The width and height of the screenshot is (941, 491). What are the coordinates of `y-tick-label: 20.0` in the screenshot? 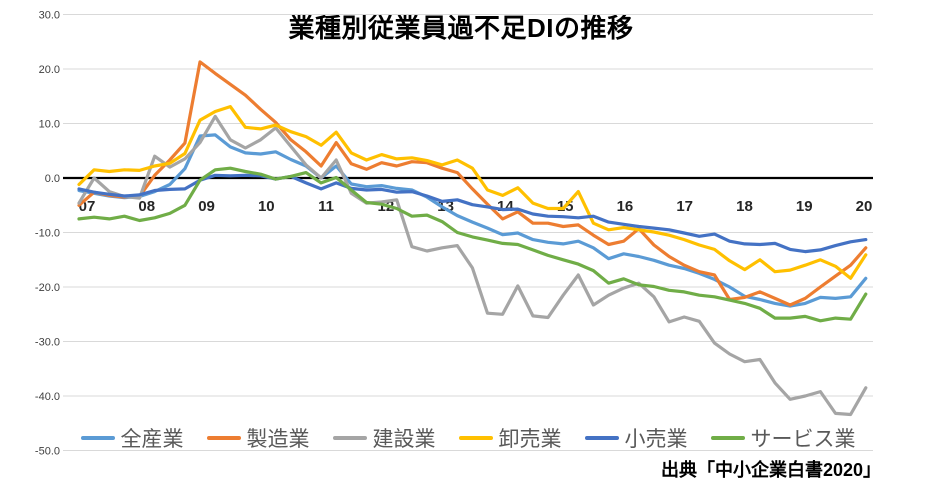 It's located at (49, 70).